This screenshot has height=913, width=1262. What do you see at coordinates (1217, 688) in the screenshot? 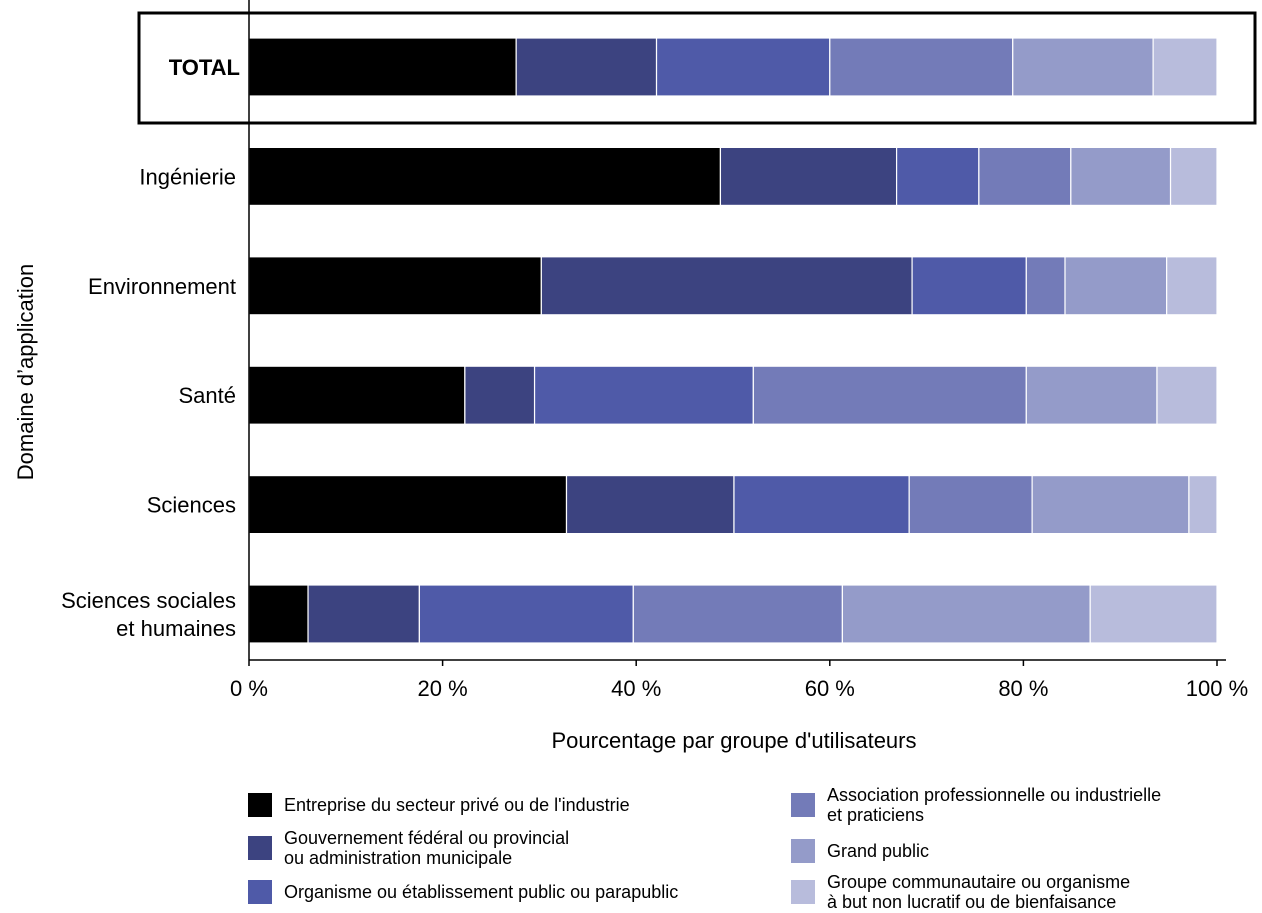
I see `x-tick-label-5: 100 %` at bounding box center [1217, 688].